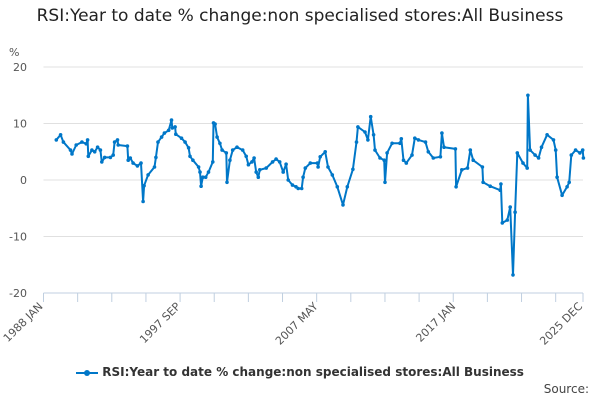 The image size is (600, 400). I want to click on source-label: Source:, so click(566, 389).